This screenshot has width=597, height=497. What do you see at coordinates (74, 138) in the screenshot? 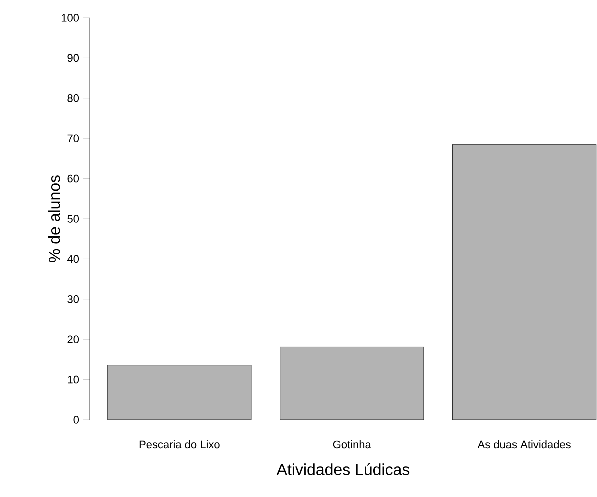
I see `y-tick-label: 70` at bounding box center [74, 138].